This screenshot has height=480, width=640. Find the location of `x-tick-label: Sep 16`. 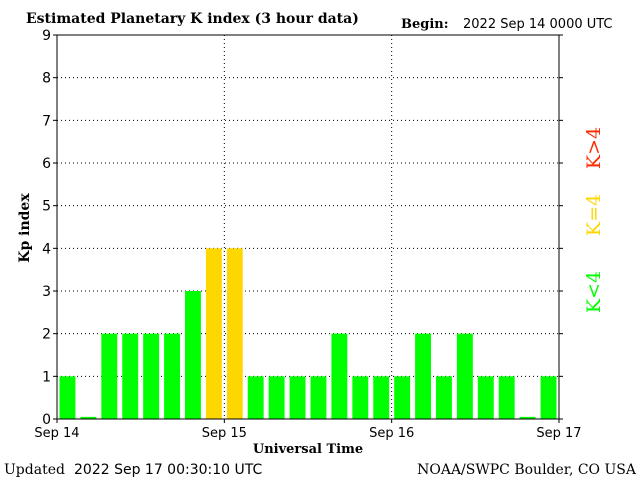

x-tick-label: Sep 16 is located at coordinates (391, 433).